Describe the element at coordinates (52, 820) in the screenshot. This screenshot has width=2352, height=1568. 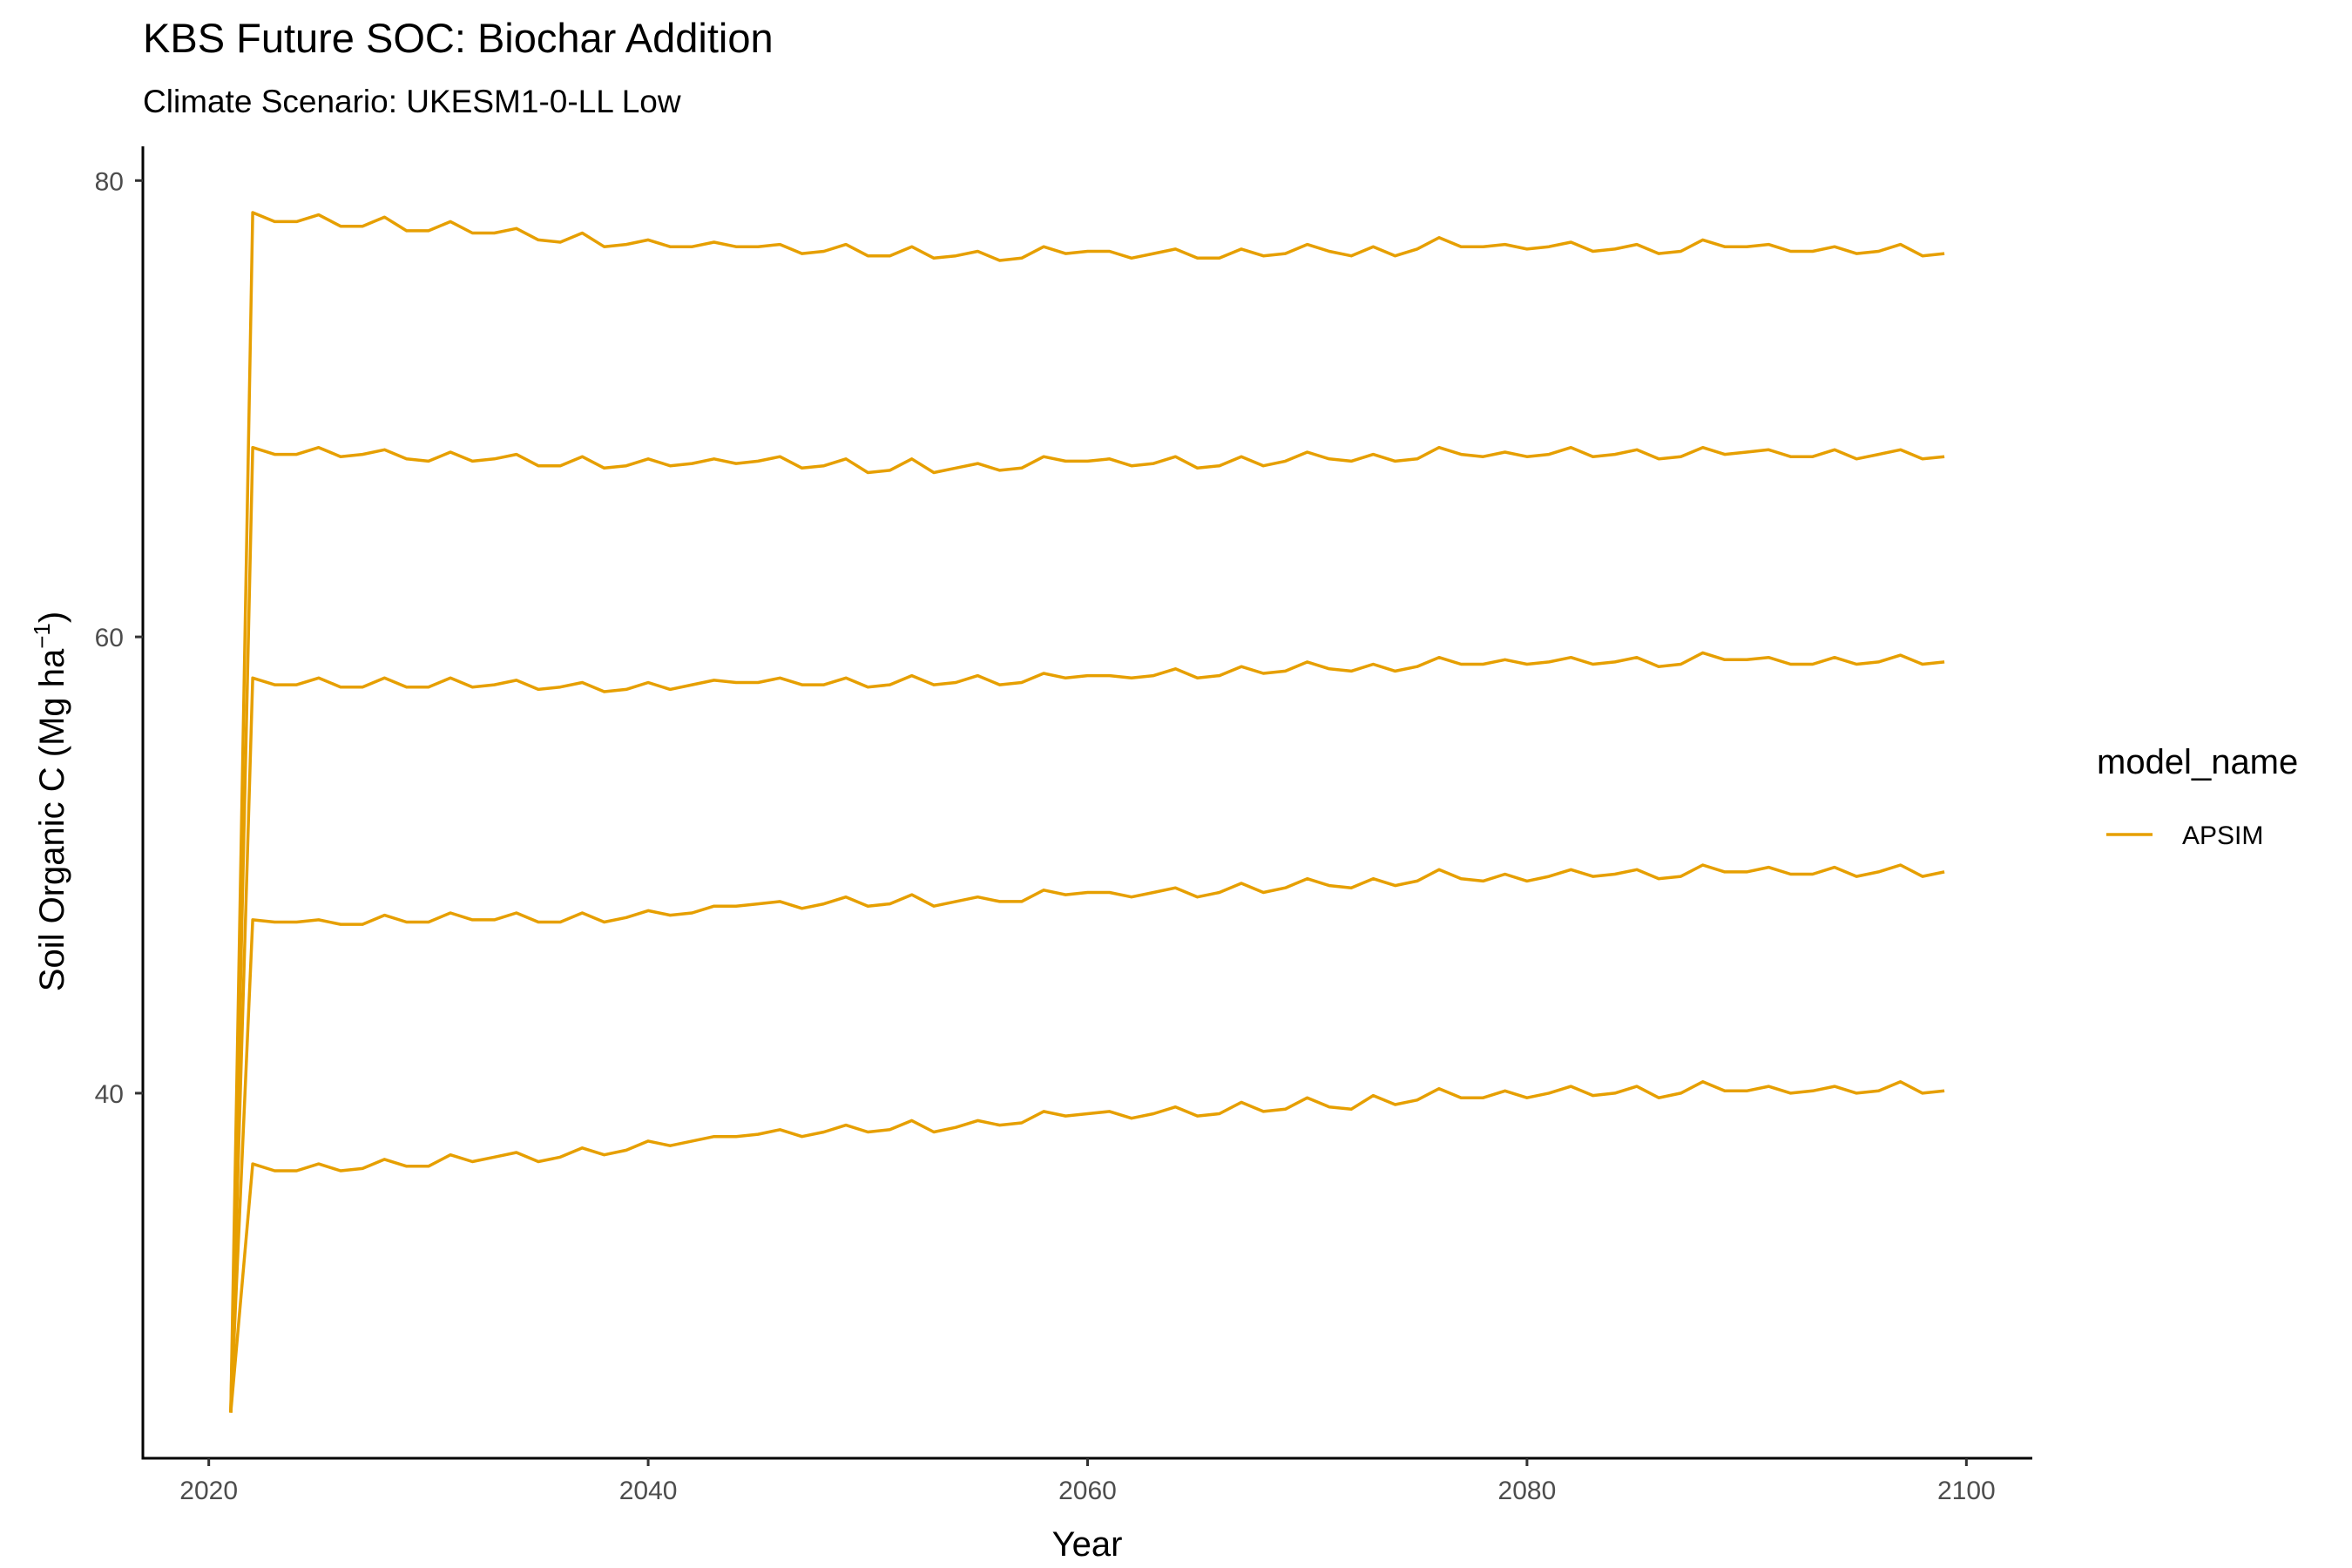
I see `y-axis-title-main: Soil Organic C (Mg ha` at that location.